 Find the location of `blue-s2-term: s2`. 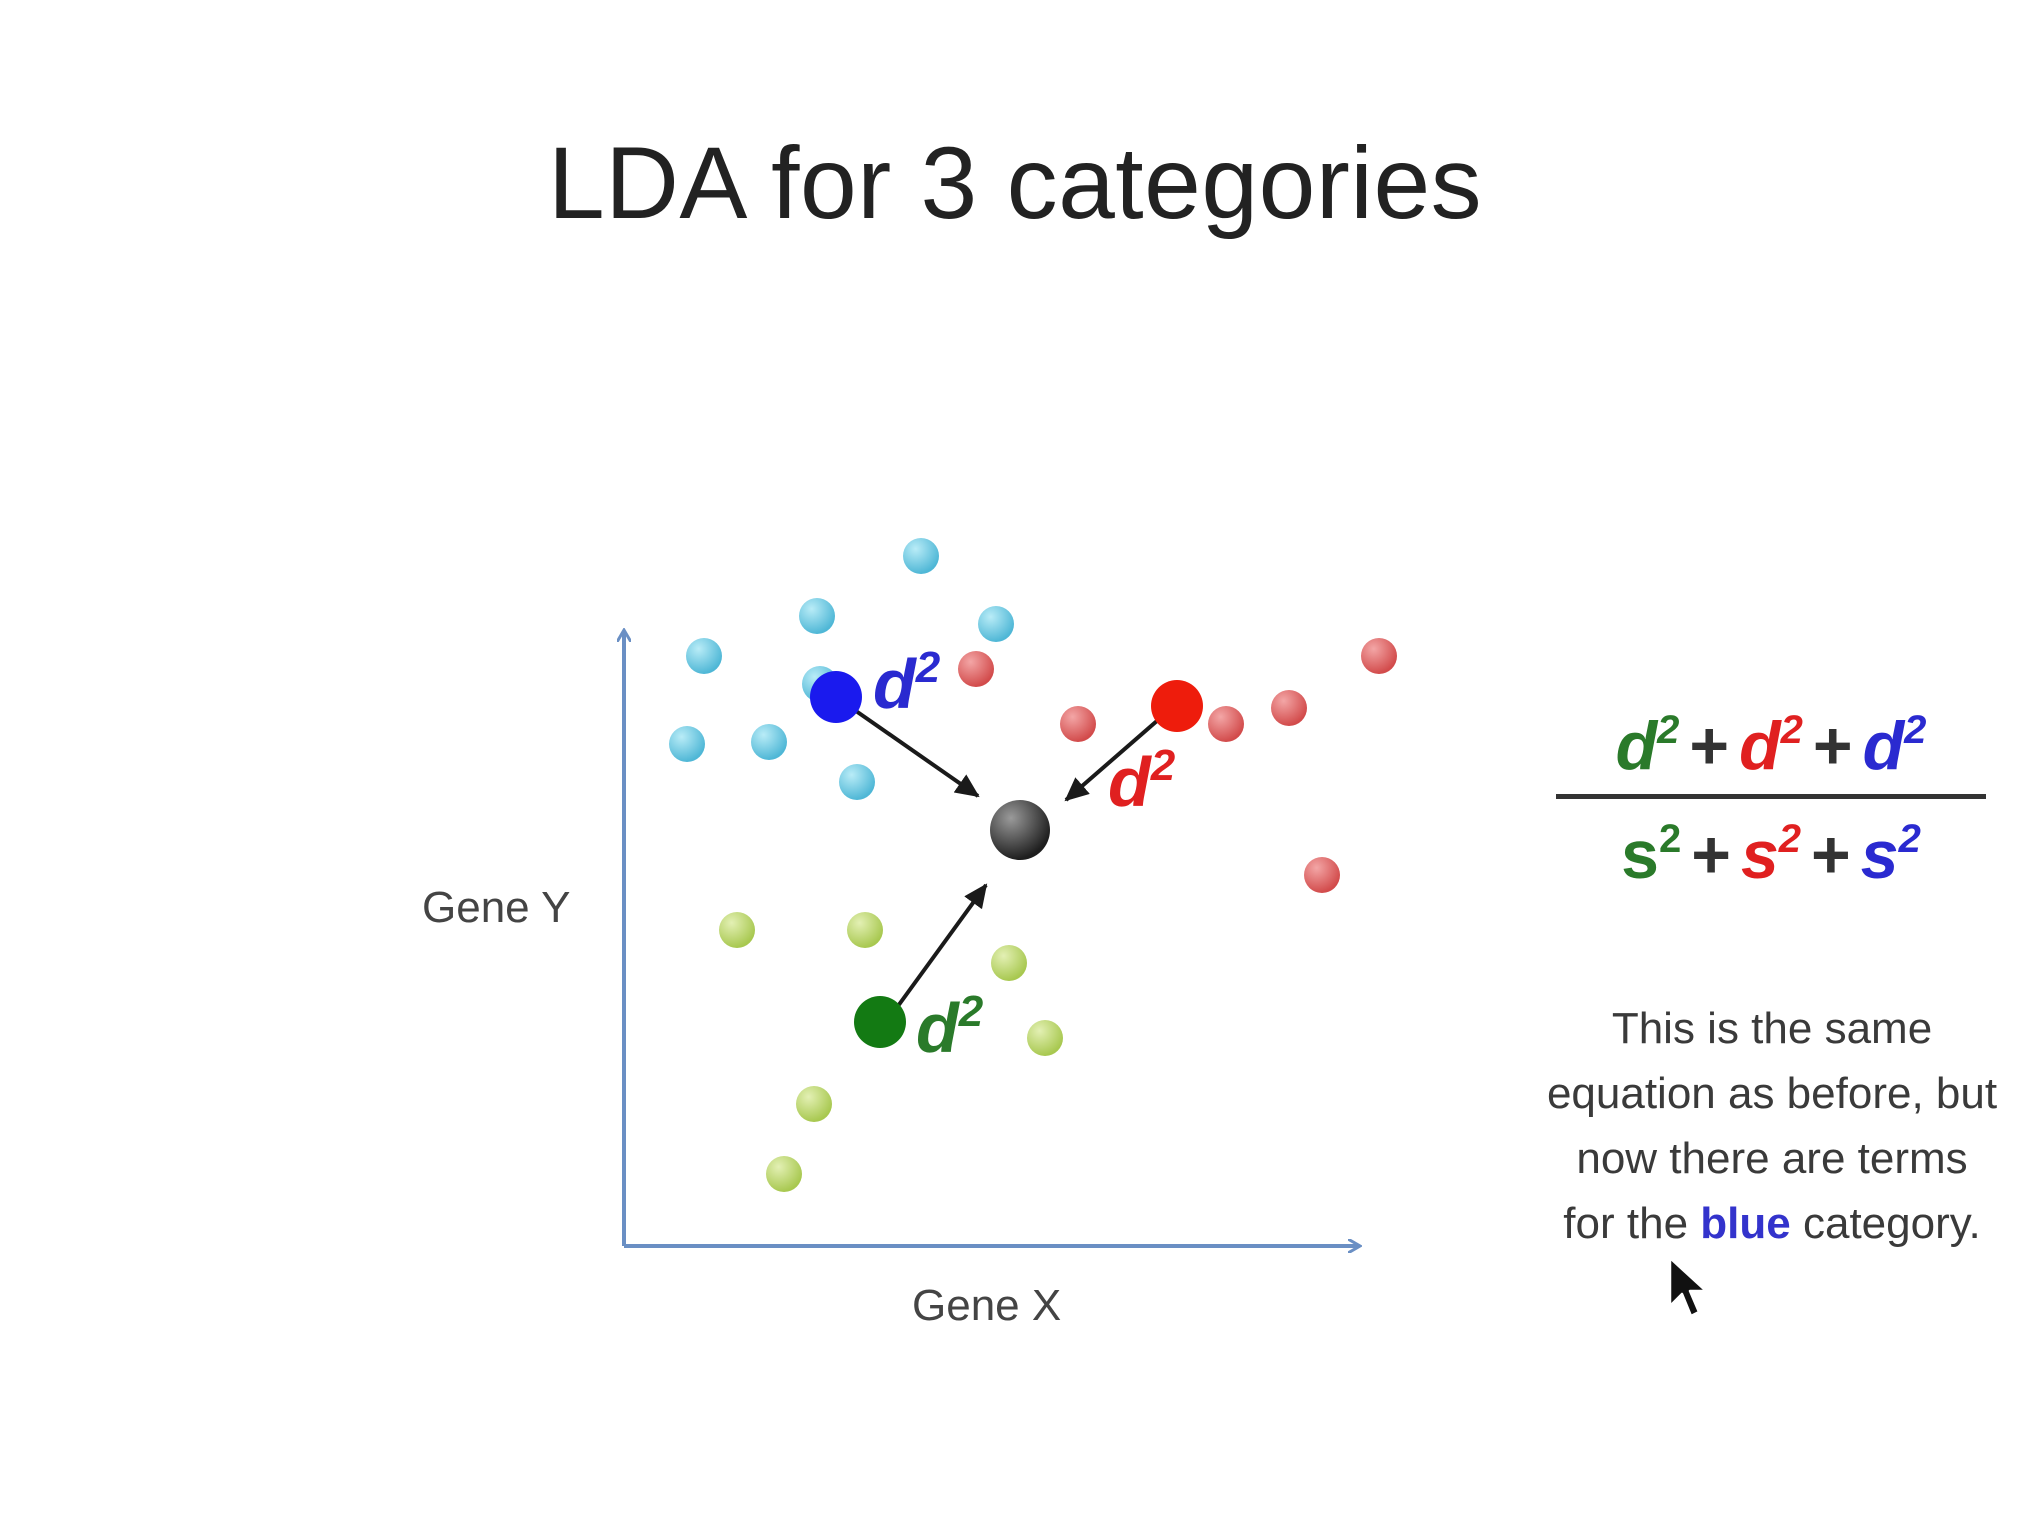

blue-s2-term: s2 is located at coordinates (1890, 855).